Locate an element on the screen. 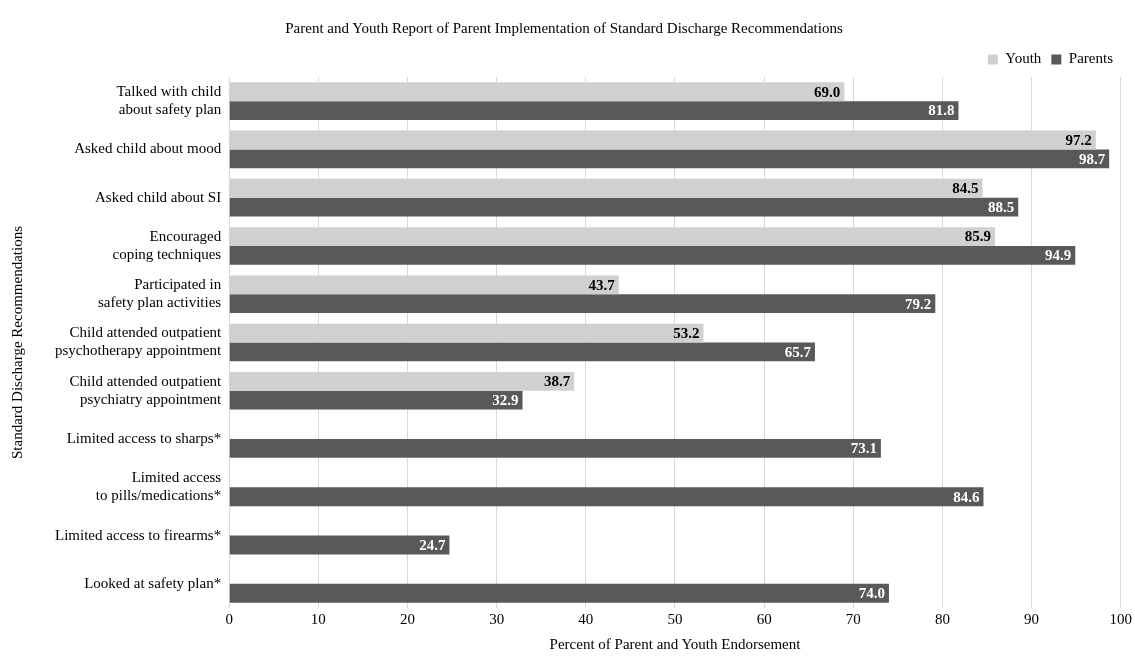  data-label: 98.7 is located at coordinates (1092, 158).